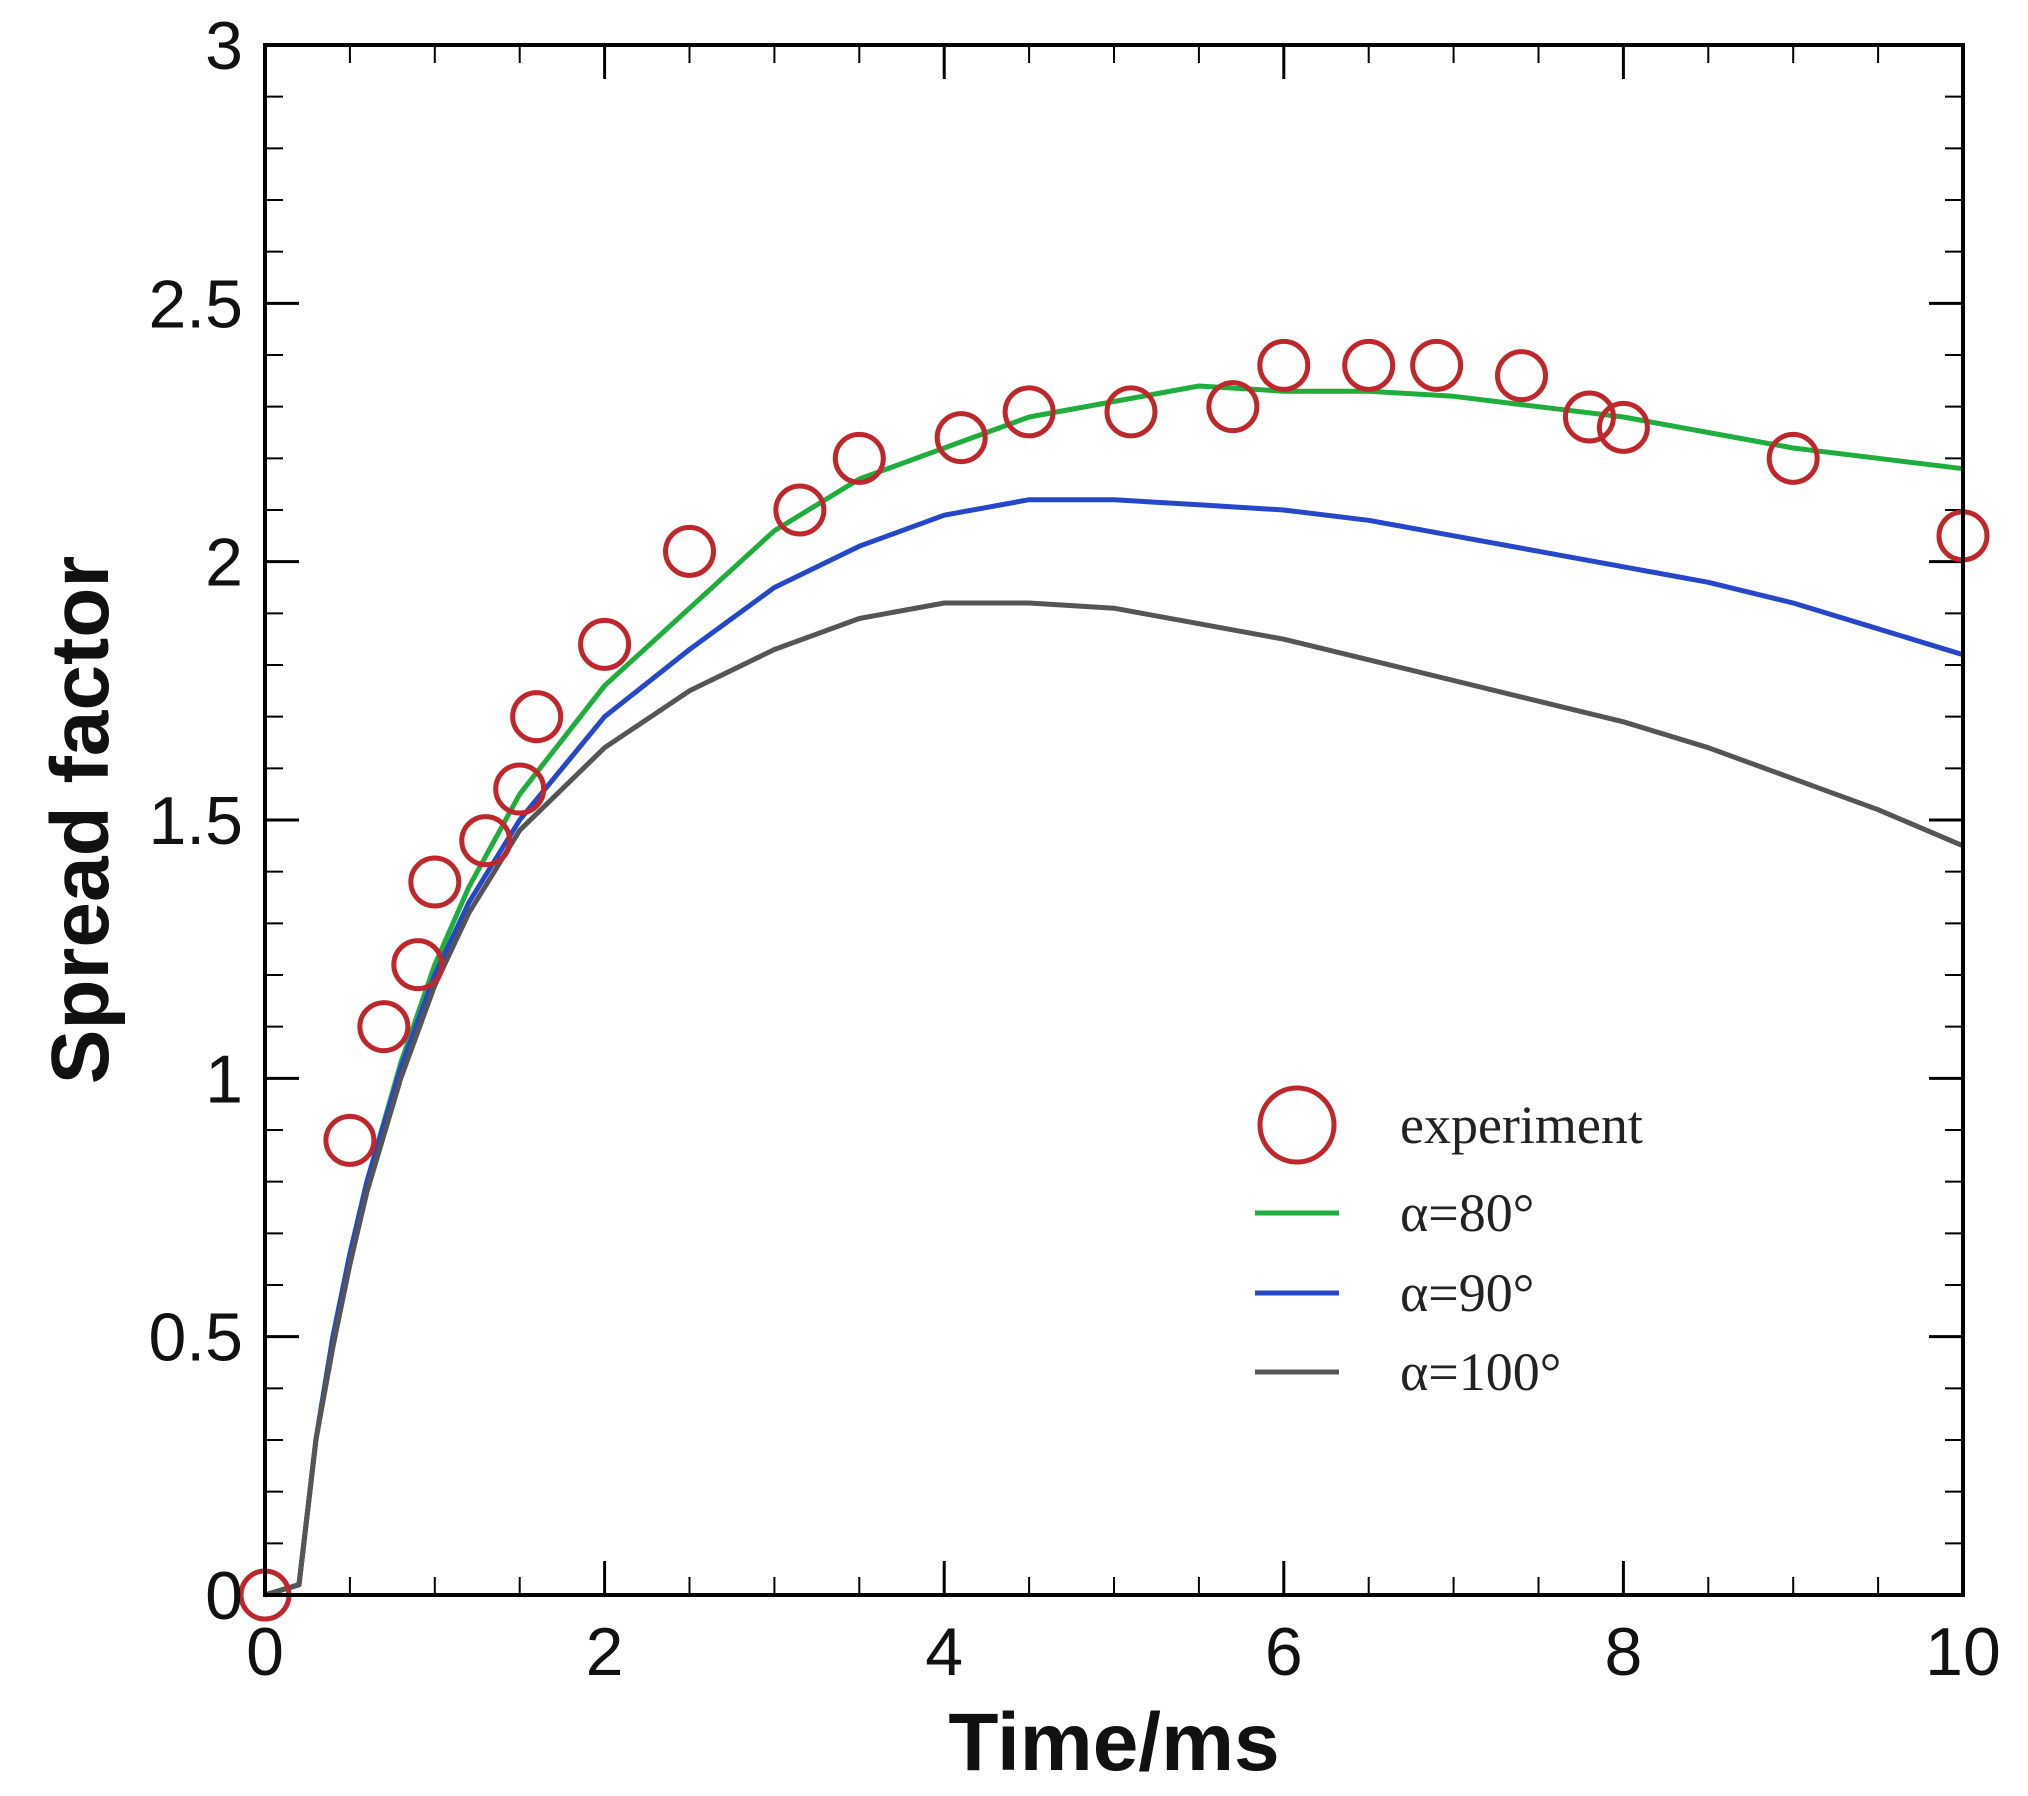  Describe the element at coordinates (265, 1652) in the screenshot. I see `x-tick-label: 0` at that location.